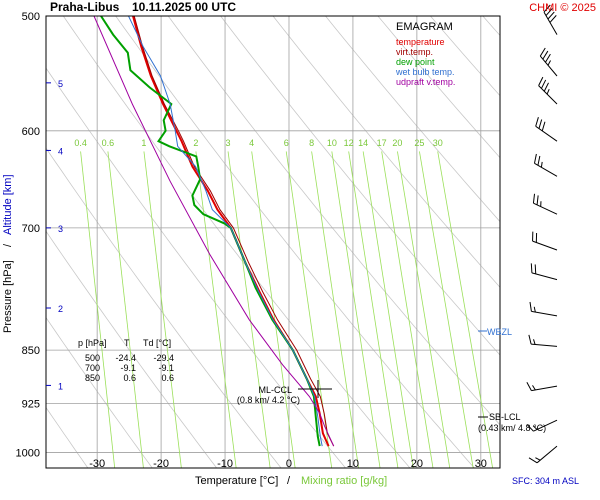 This screenshot has width=600, height=500. I want to click on wbzl-label: WBZL, so click(499, 332).